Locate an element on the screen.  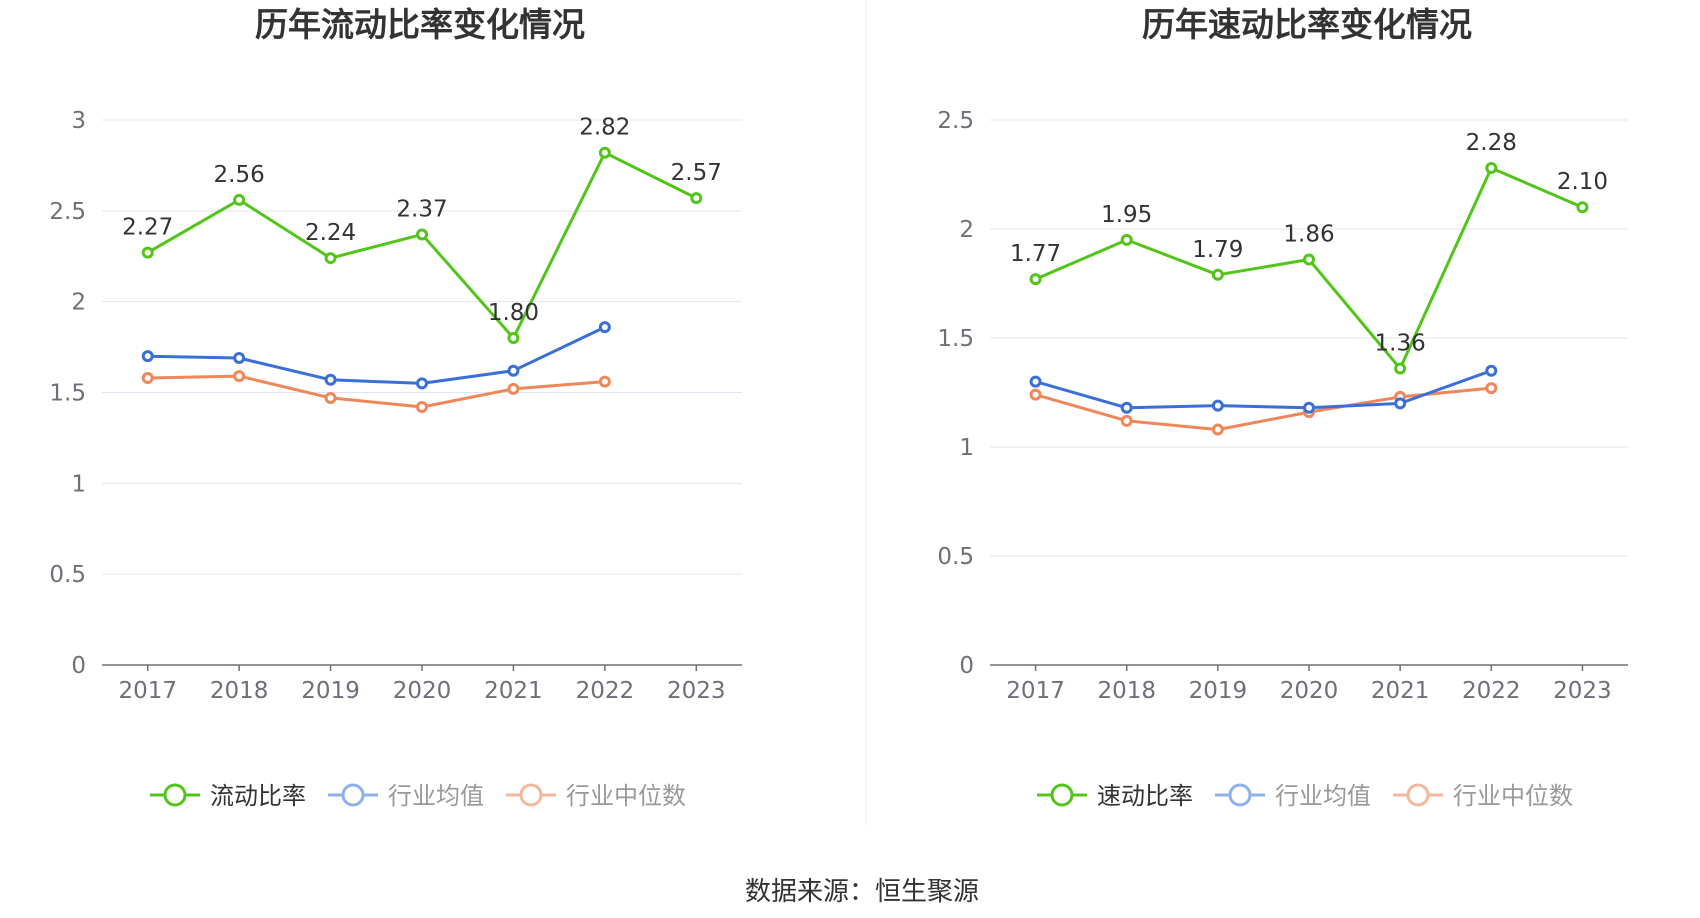
x-tick-label: 2017 is located at coordinates (147, 691).